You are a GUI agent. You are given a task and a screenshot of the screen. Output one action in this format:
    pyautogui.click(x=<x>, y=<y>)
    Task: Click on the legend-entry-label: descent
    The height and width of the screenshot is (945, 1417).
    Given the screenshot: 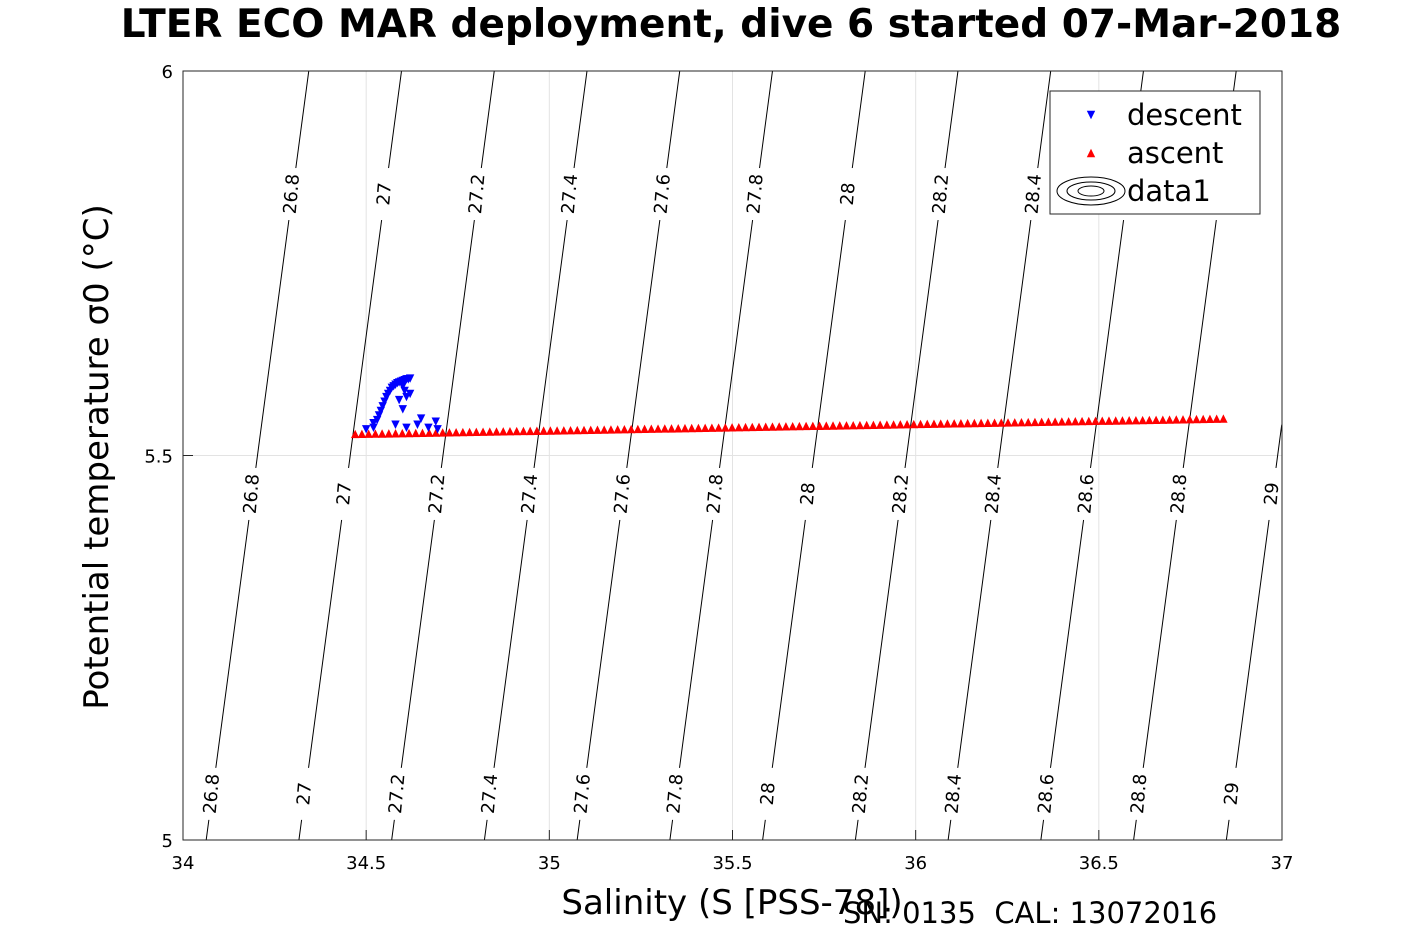 What is the action you would take?
    pyautogui.click(x=1184, y=115)
    